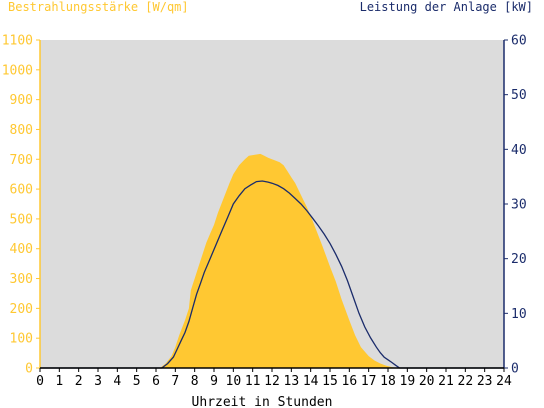 This screenshot has height=408, width=544. I want to click on x-tick-label: 22, so click(466, 381).